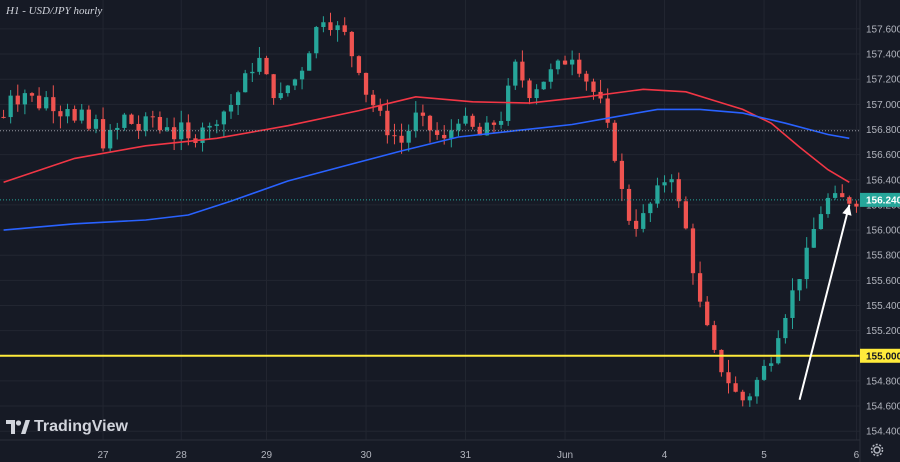  I want to click on y-tick-label: 157.600, so click(883, 29).